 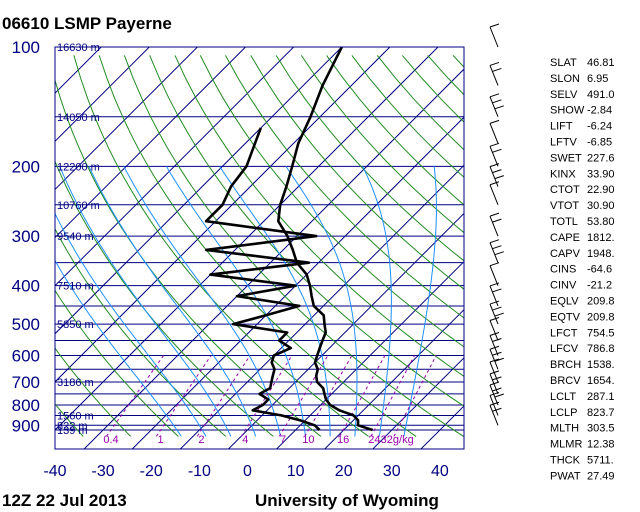 What do you see at coordinates (599, 286) in the screenshot?
I see `index-value: -21.2` at bounding box center [599, 286].